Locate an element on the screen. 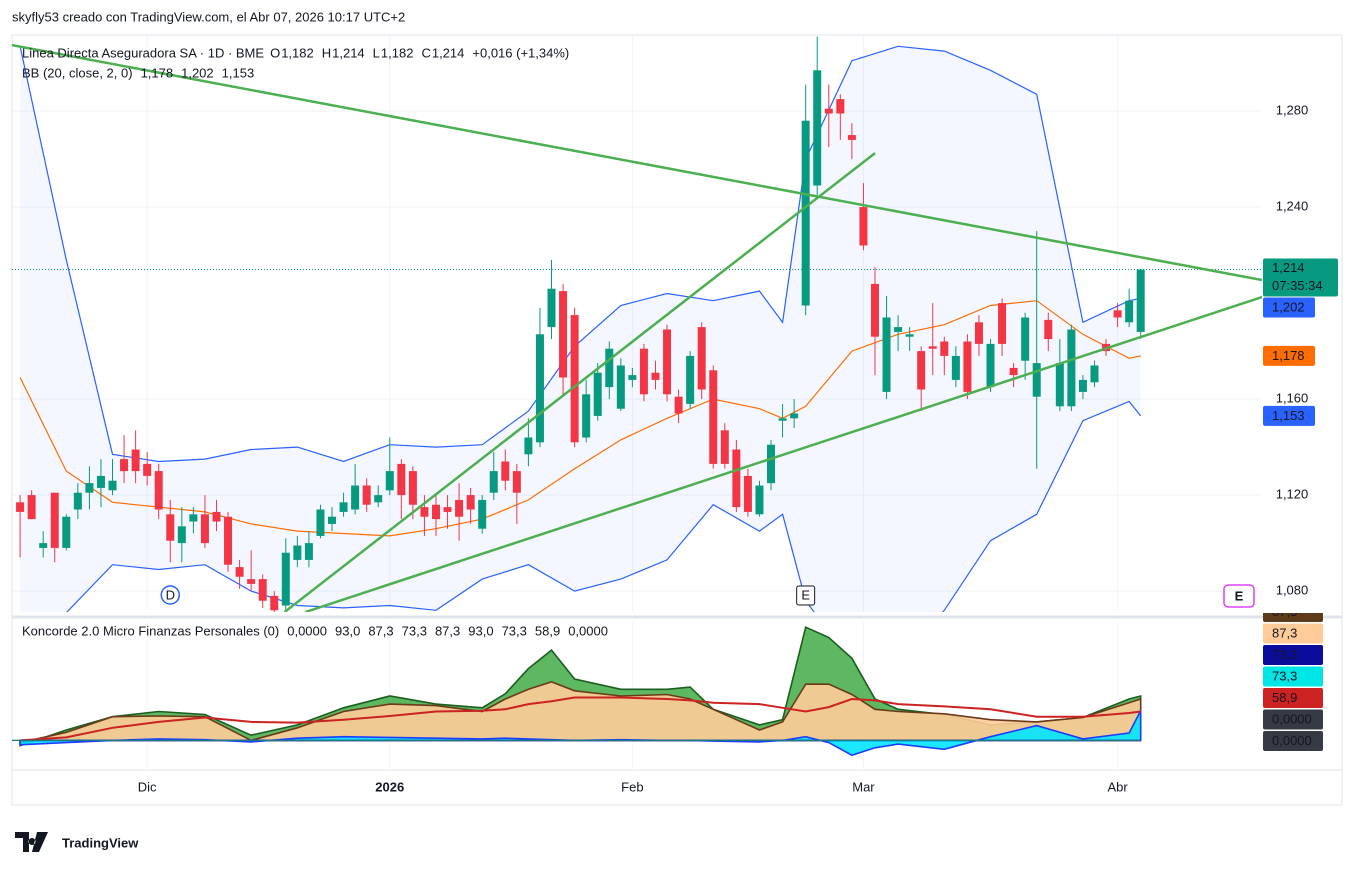  legend-value: 0,0000 is located at coordinates (588, 630).